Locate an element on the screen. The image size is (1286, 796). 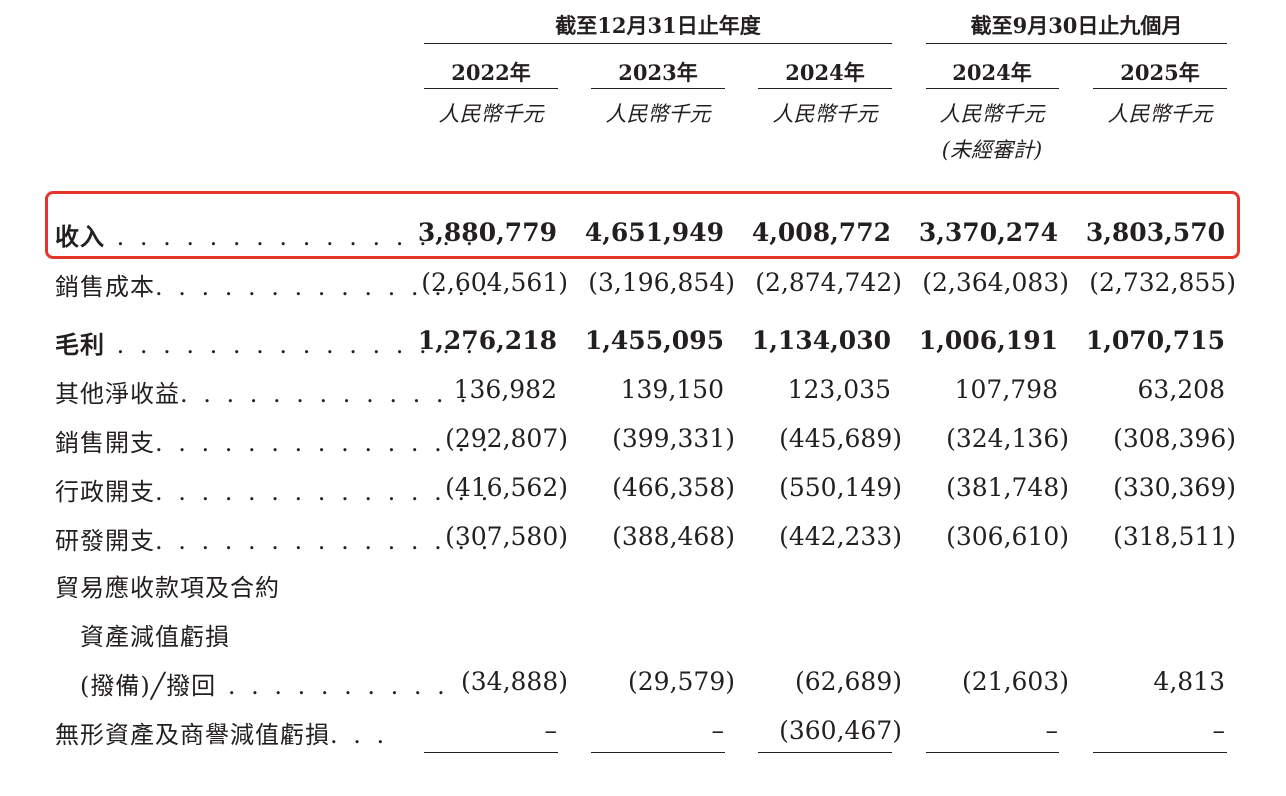
table-cell: (324,136) is located at coordinates (1007, 438).